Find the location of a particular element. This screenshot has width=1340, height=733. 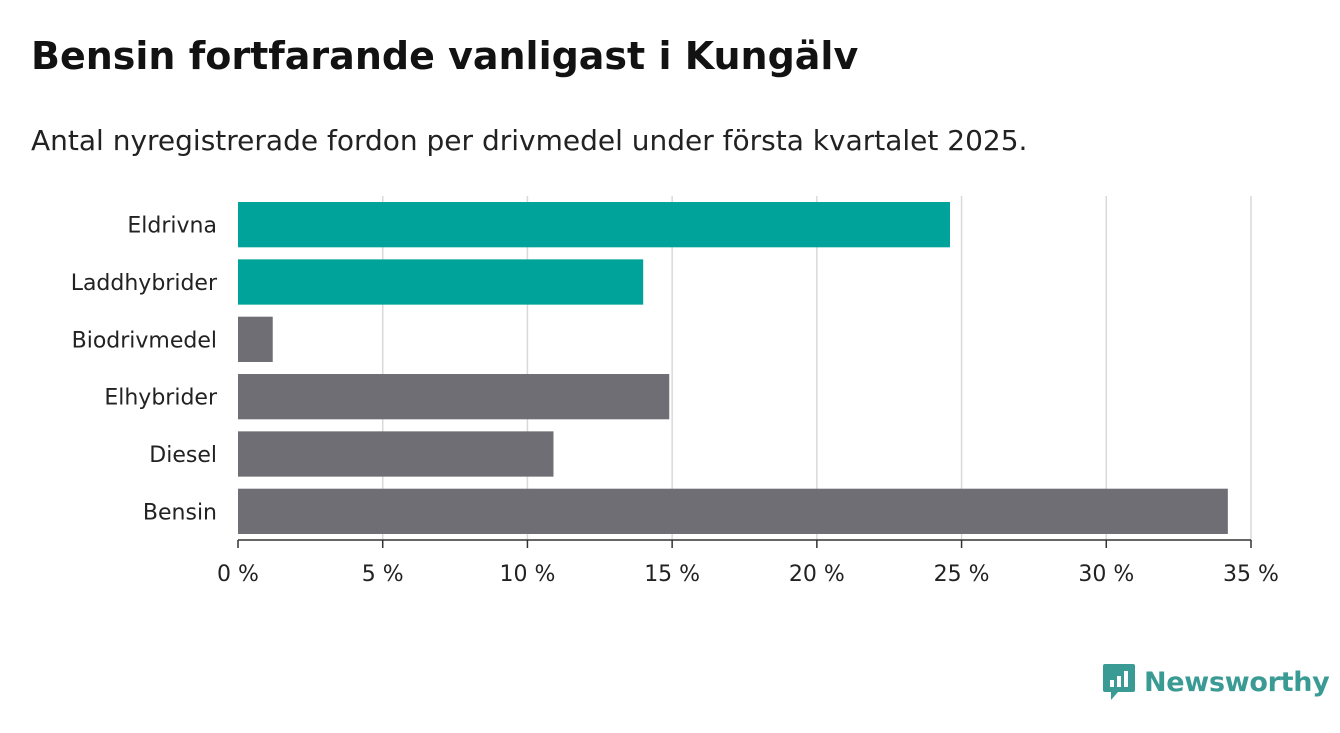

category-label: Elhybrider is located at coordinates (161, 398).